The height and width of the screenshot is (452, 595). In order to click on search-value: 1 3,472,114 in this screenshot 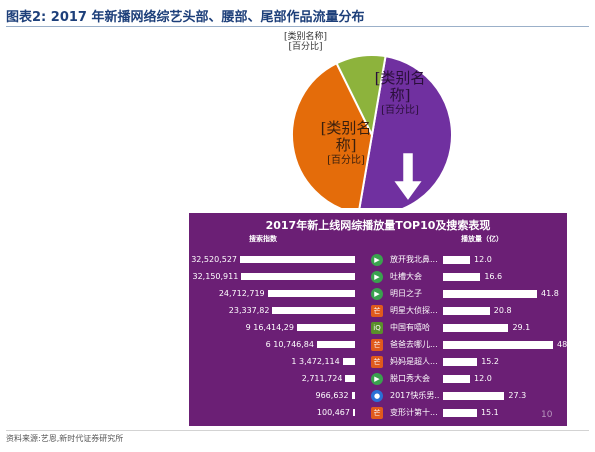, I will do `click(315, 361)`.